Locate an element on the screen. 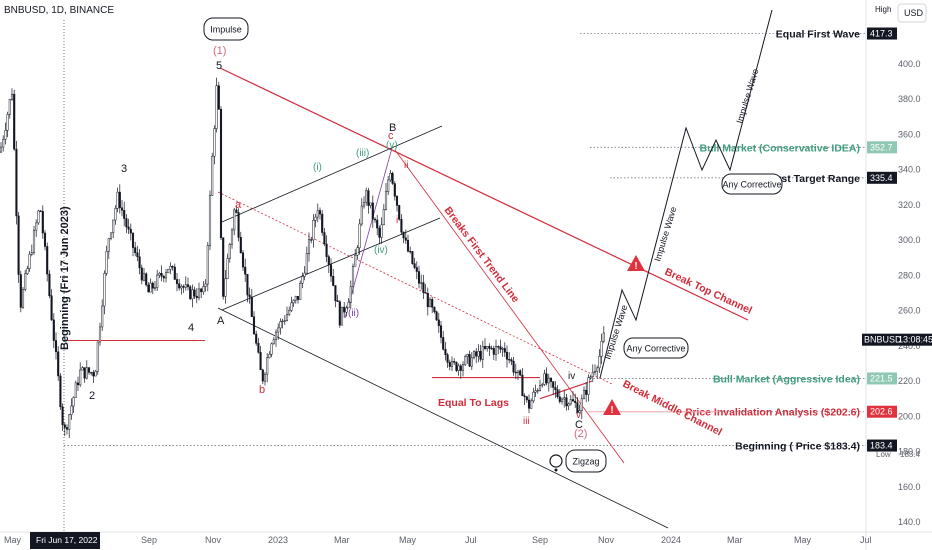 The image size is (932, 550). wave-label: (iii) is located at coordinates (362, 153).